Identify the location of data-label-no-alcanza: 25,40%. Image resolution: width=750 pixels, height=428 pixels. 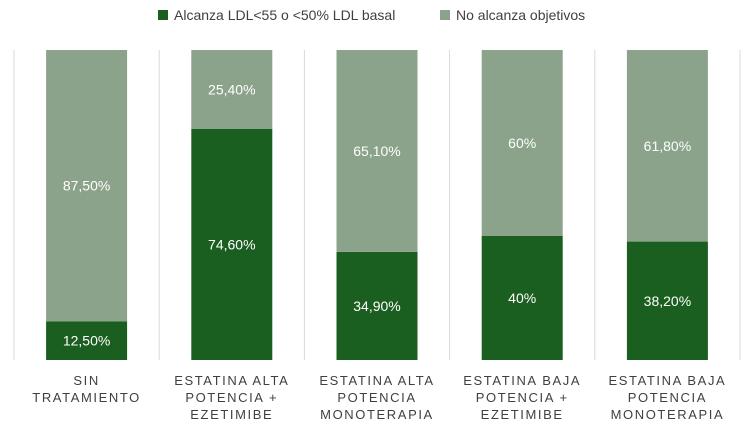
(231, 89).